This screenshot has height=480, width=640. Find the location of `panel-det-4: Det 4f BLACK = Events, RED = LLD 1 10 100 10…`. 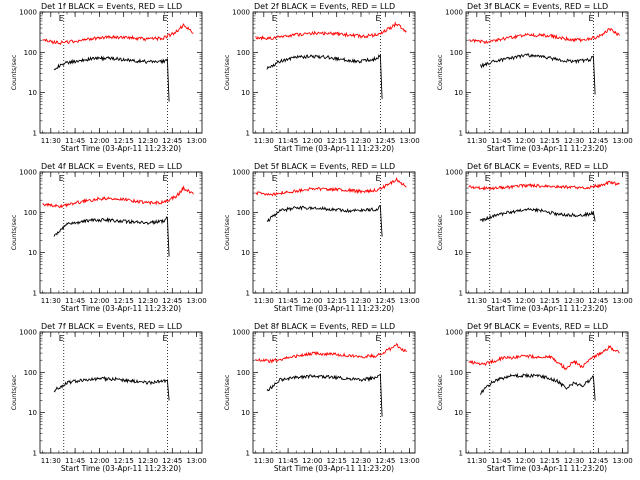

panel-det-4: Det 4f BLACK = Events, RED = LLD 1 10 100 10… is located at coordinates (108, 237).